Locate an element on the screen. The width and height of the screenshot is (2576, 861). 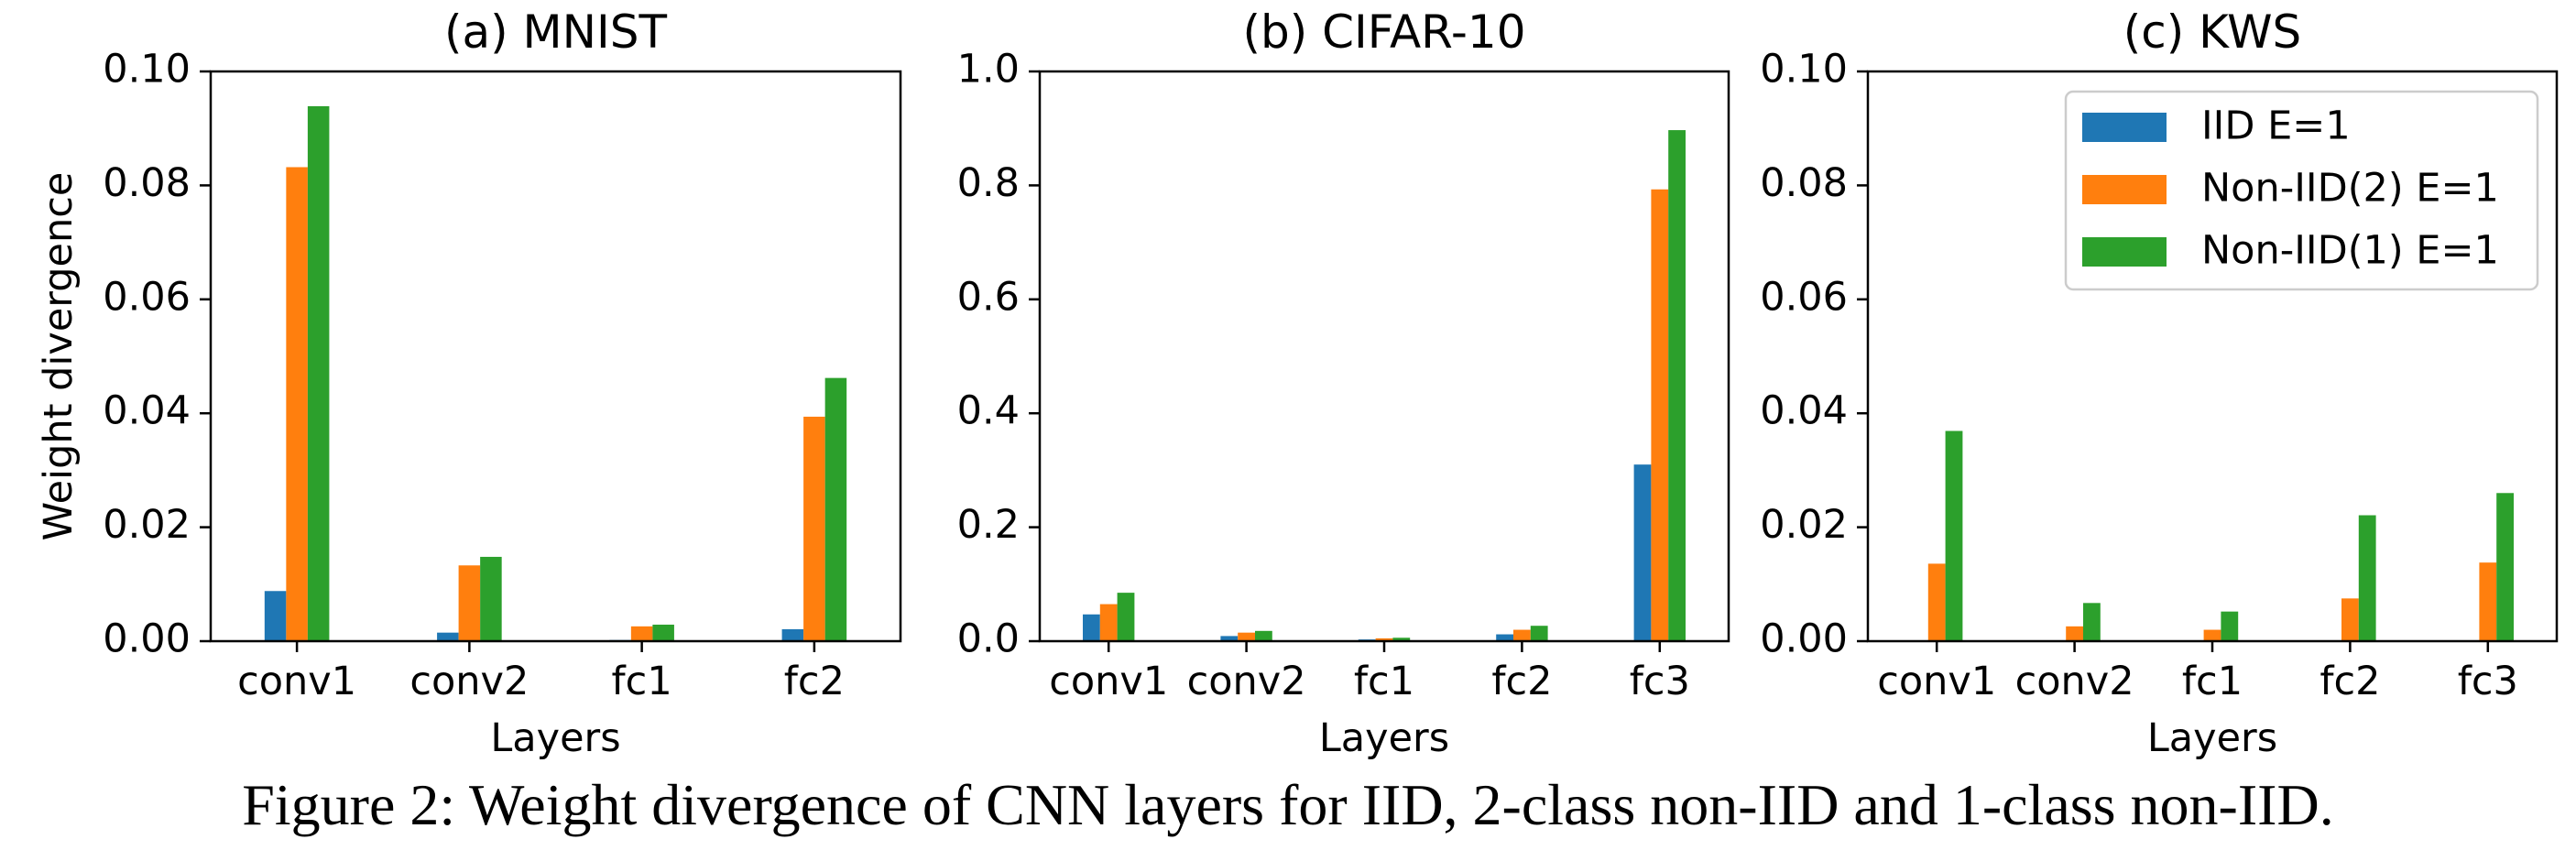
y-axis-label: Weight divergence is located at coordinates (59, 356).